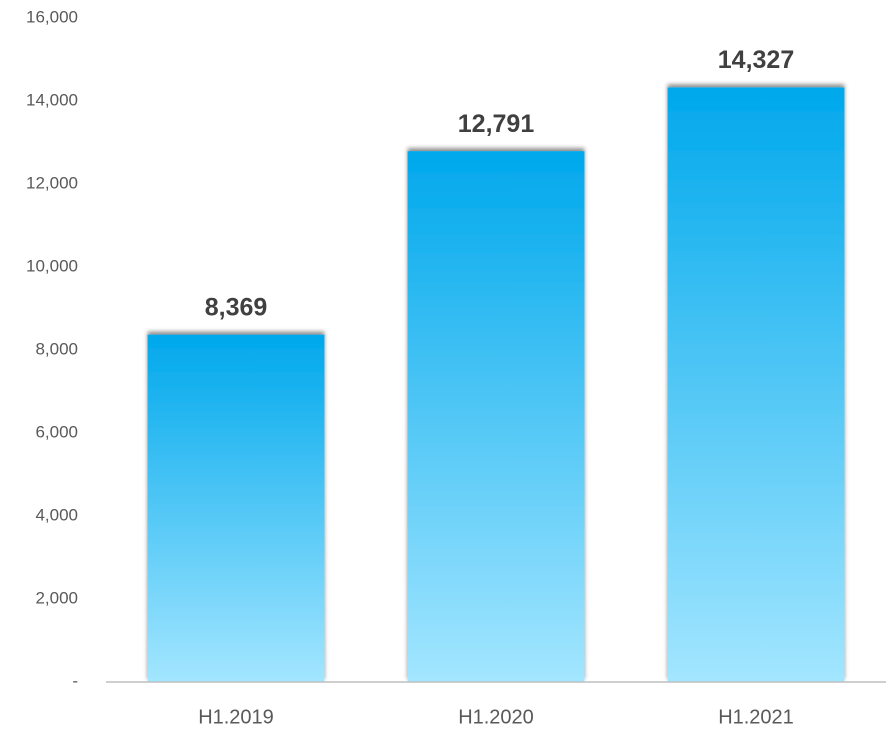 Image resolution: width=886 pixels, height=734 pixels. What do you see at coordinates (496, 717) in the screenshot?
I see `x-tick-label: H1.2020` at bounding box center [496, 717].